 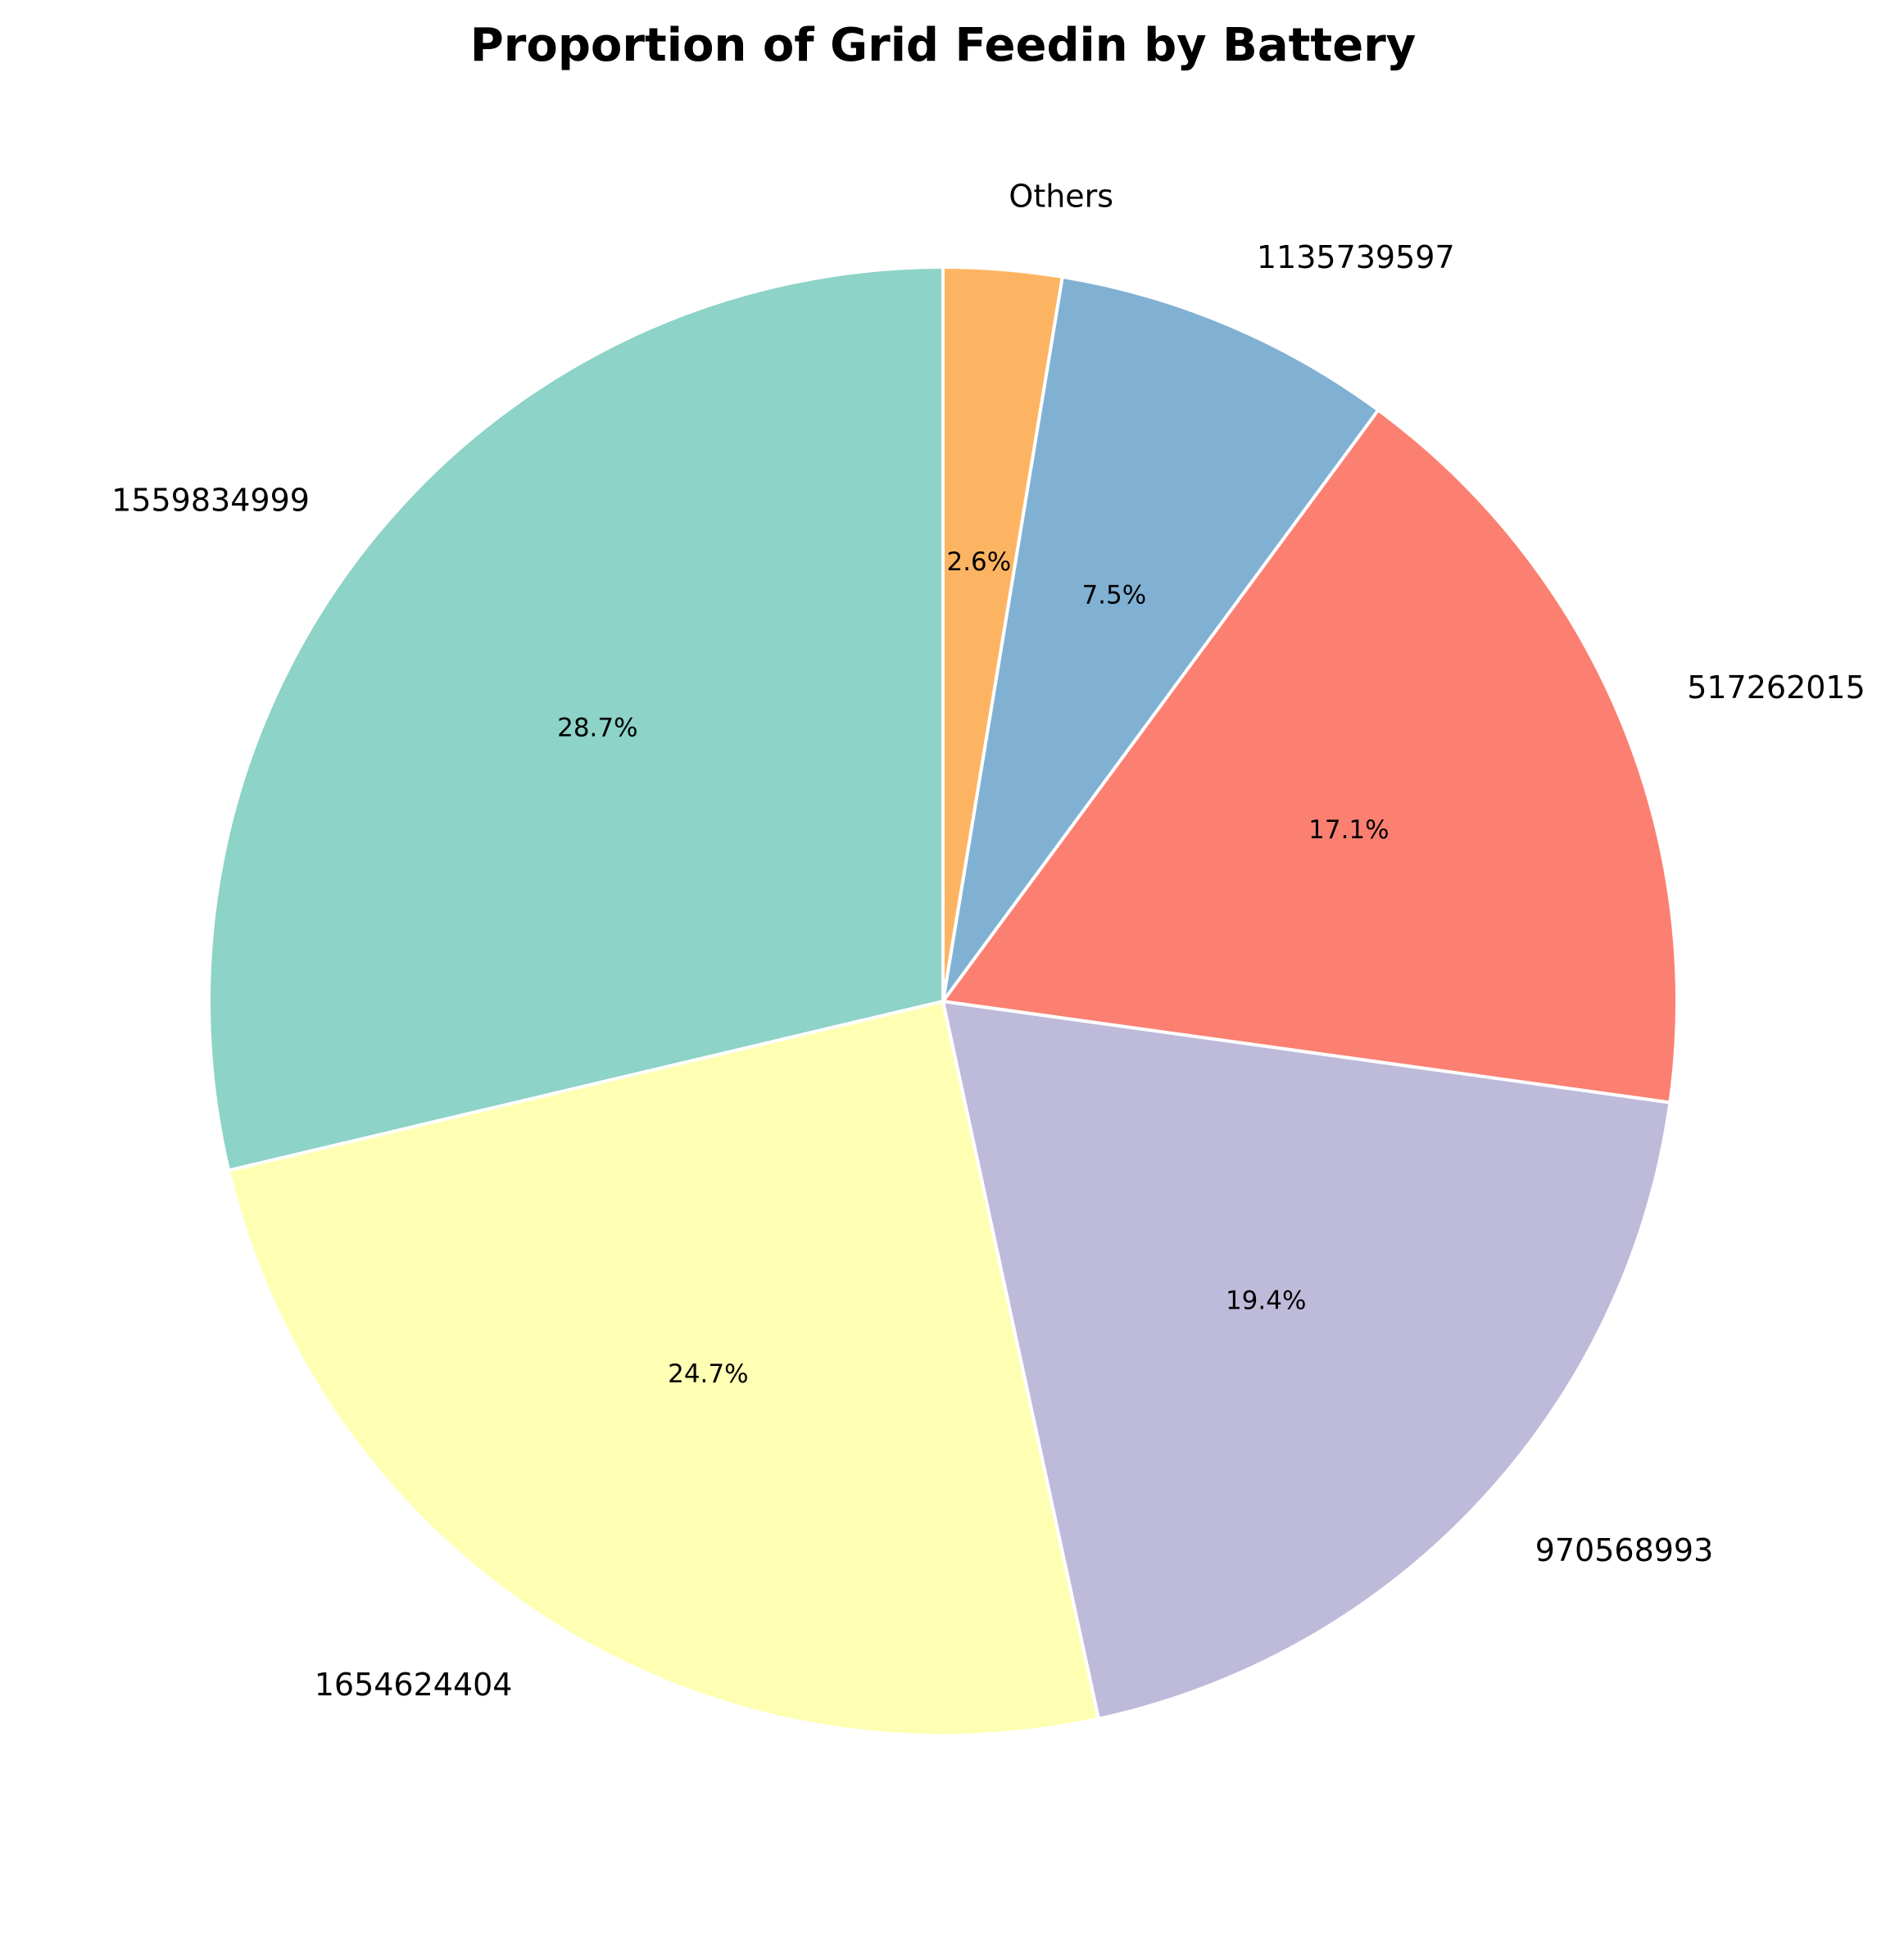 What do you see at coordinates (708, 1374) in the screenshot?
I see `percent-label: 24.7%` at bounding box center [708, 1374].